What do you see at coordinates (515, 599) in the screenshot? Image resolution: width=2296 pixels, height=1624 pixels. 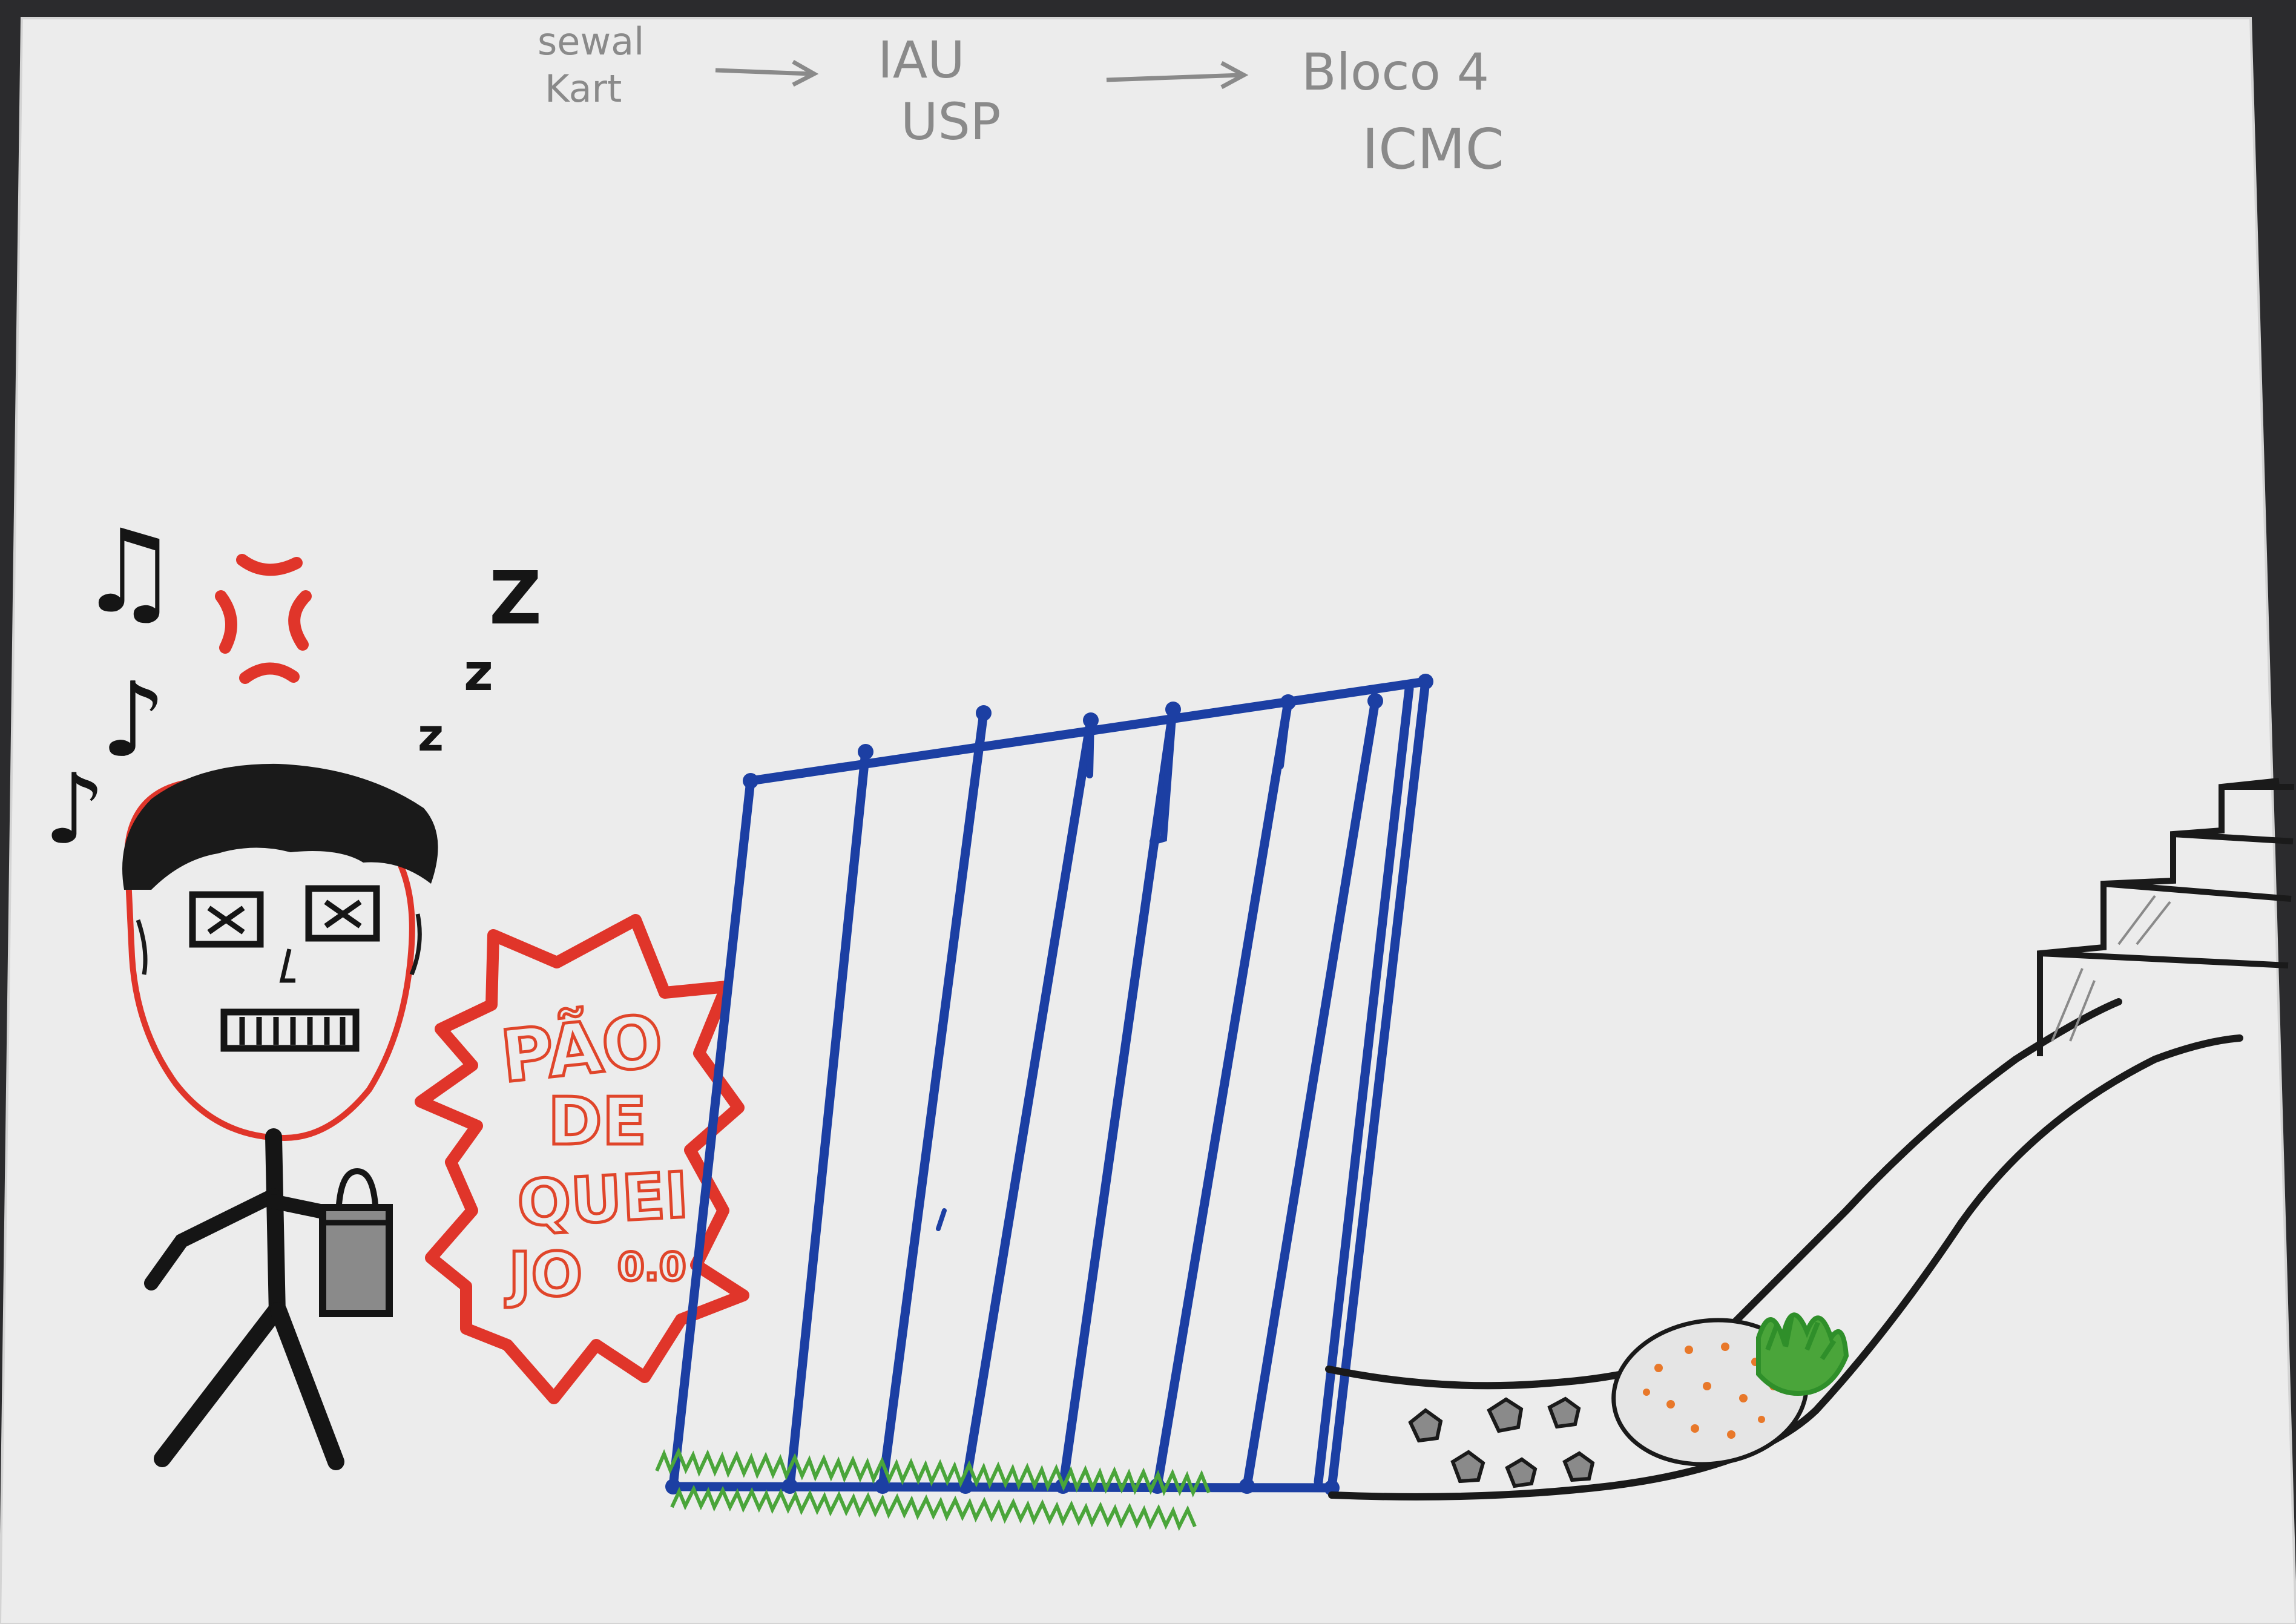 I see `sleep-z-large: Z` at bounding box center [515, 599].